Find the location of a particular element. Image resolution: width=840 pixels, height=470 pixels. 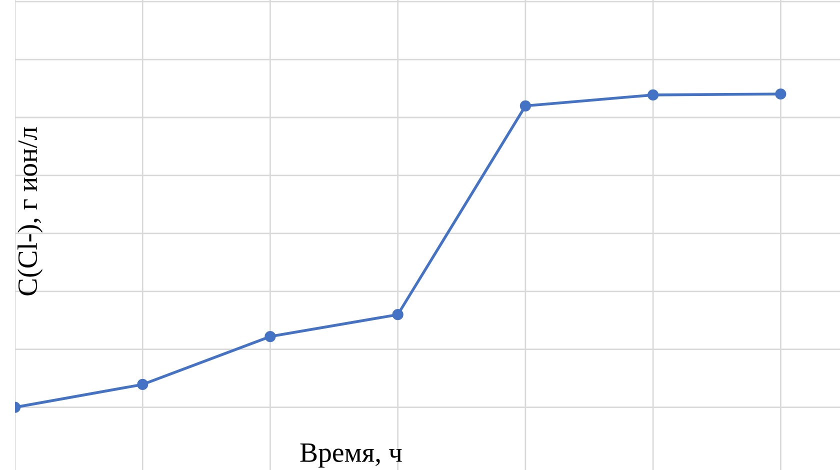

y-axis-title: C(Cl-), г ион/л is located at coordinates (30, 211).